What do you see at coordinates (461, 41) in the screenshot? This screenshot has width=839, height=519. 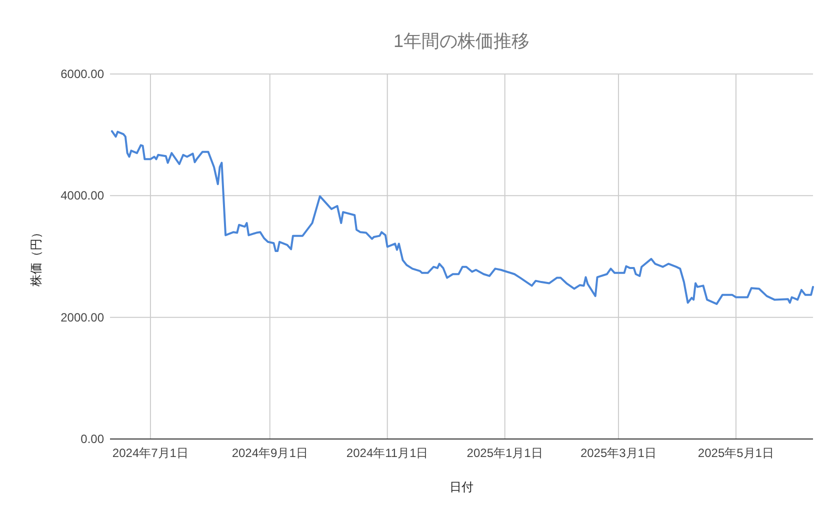 I see `chart-title: 1年間の株価推移` at bounding box center [461, 41].